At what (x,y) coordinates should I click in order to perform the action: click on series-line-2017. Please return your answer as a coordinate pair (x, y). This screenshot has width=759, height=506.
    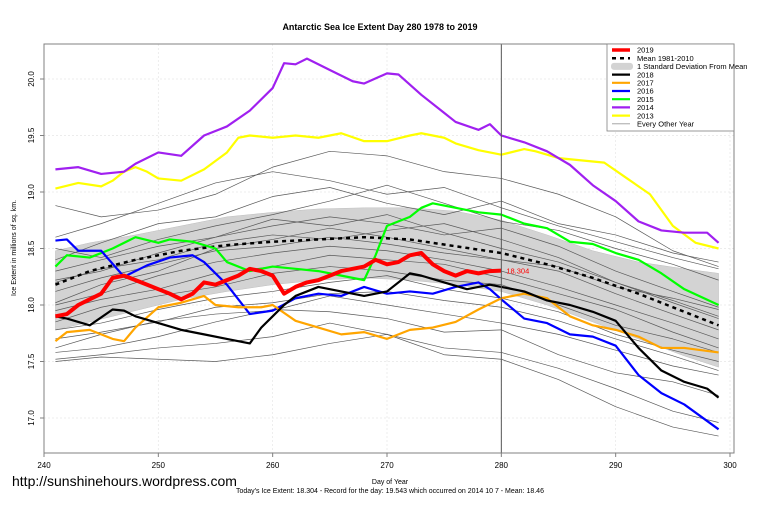
    Looking at the image, I should click on (386, 323).